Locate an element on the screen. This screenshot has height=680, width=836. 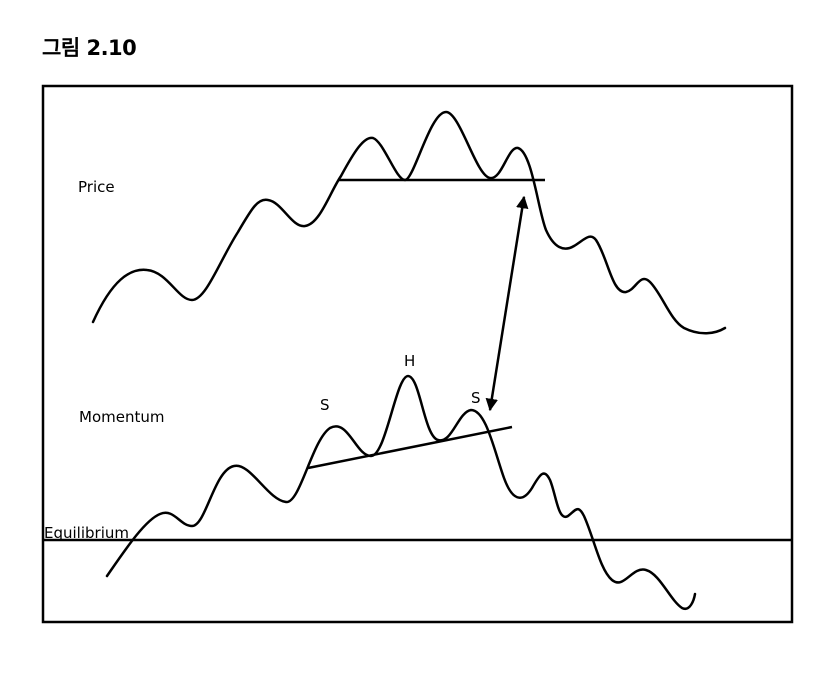
figure-title: 그림 2.10 is located at coordinates (89, 48).